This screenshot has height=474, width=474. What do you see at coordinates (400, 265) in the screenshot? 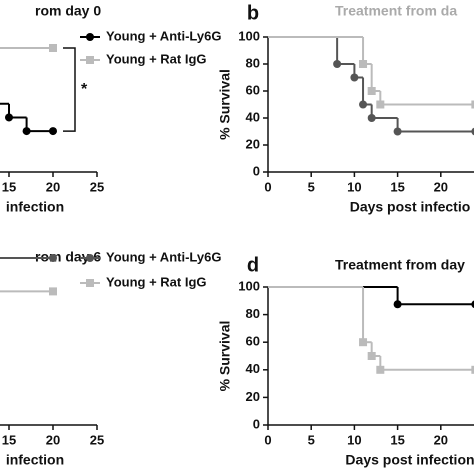
I see `panel-title: Treatment from day` at bounding box center [400, 265].